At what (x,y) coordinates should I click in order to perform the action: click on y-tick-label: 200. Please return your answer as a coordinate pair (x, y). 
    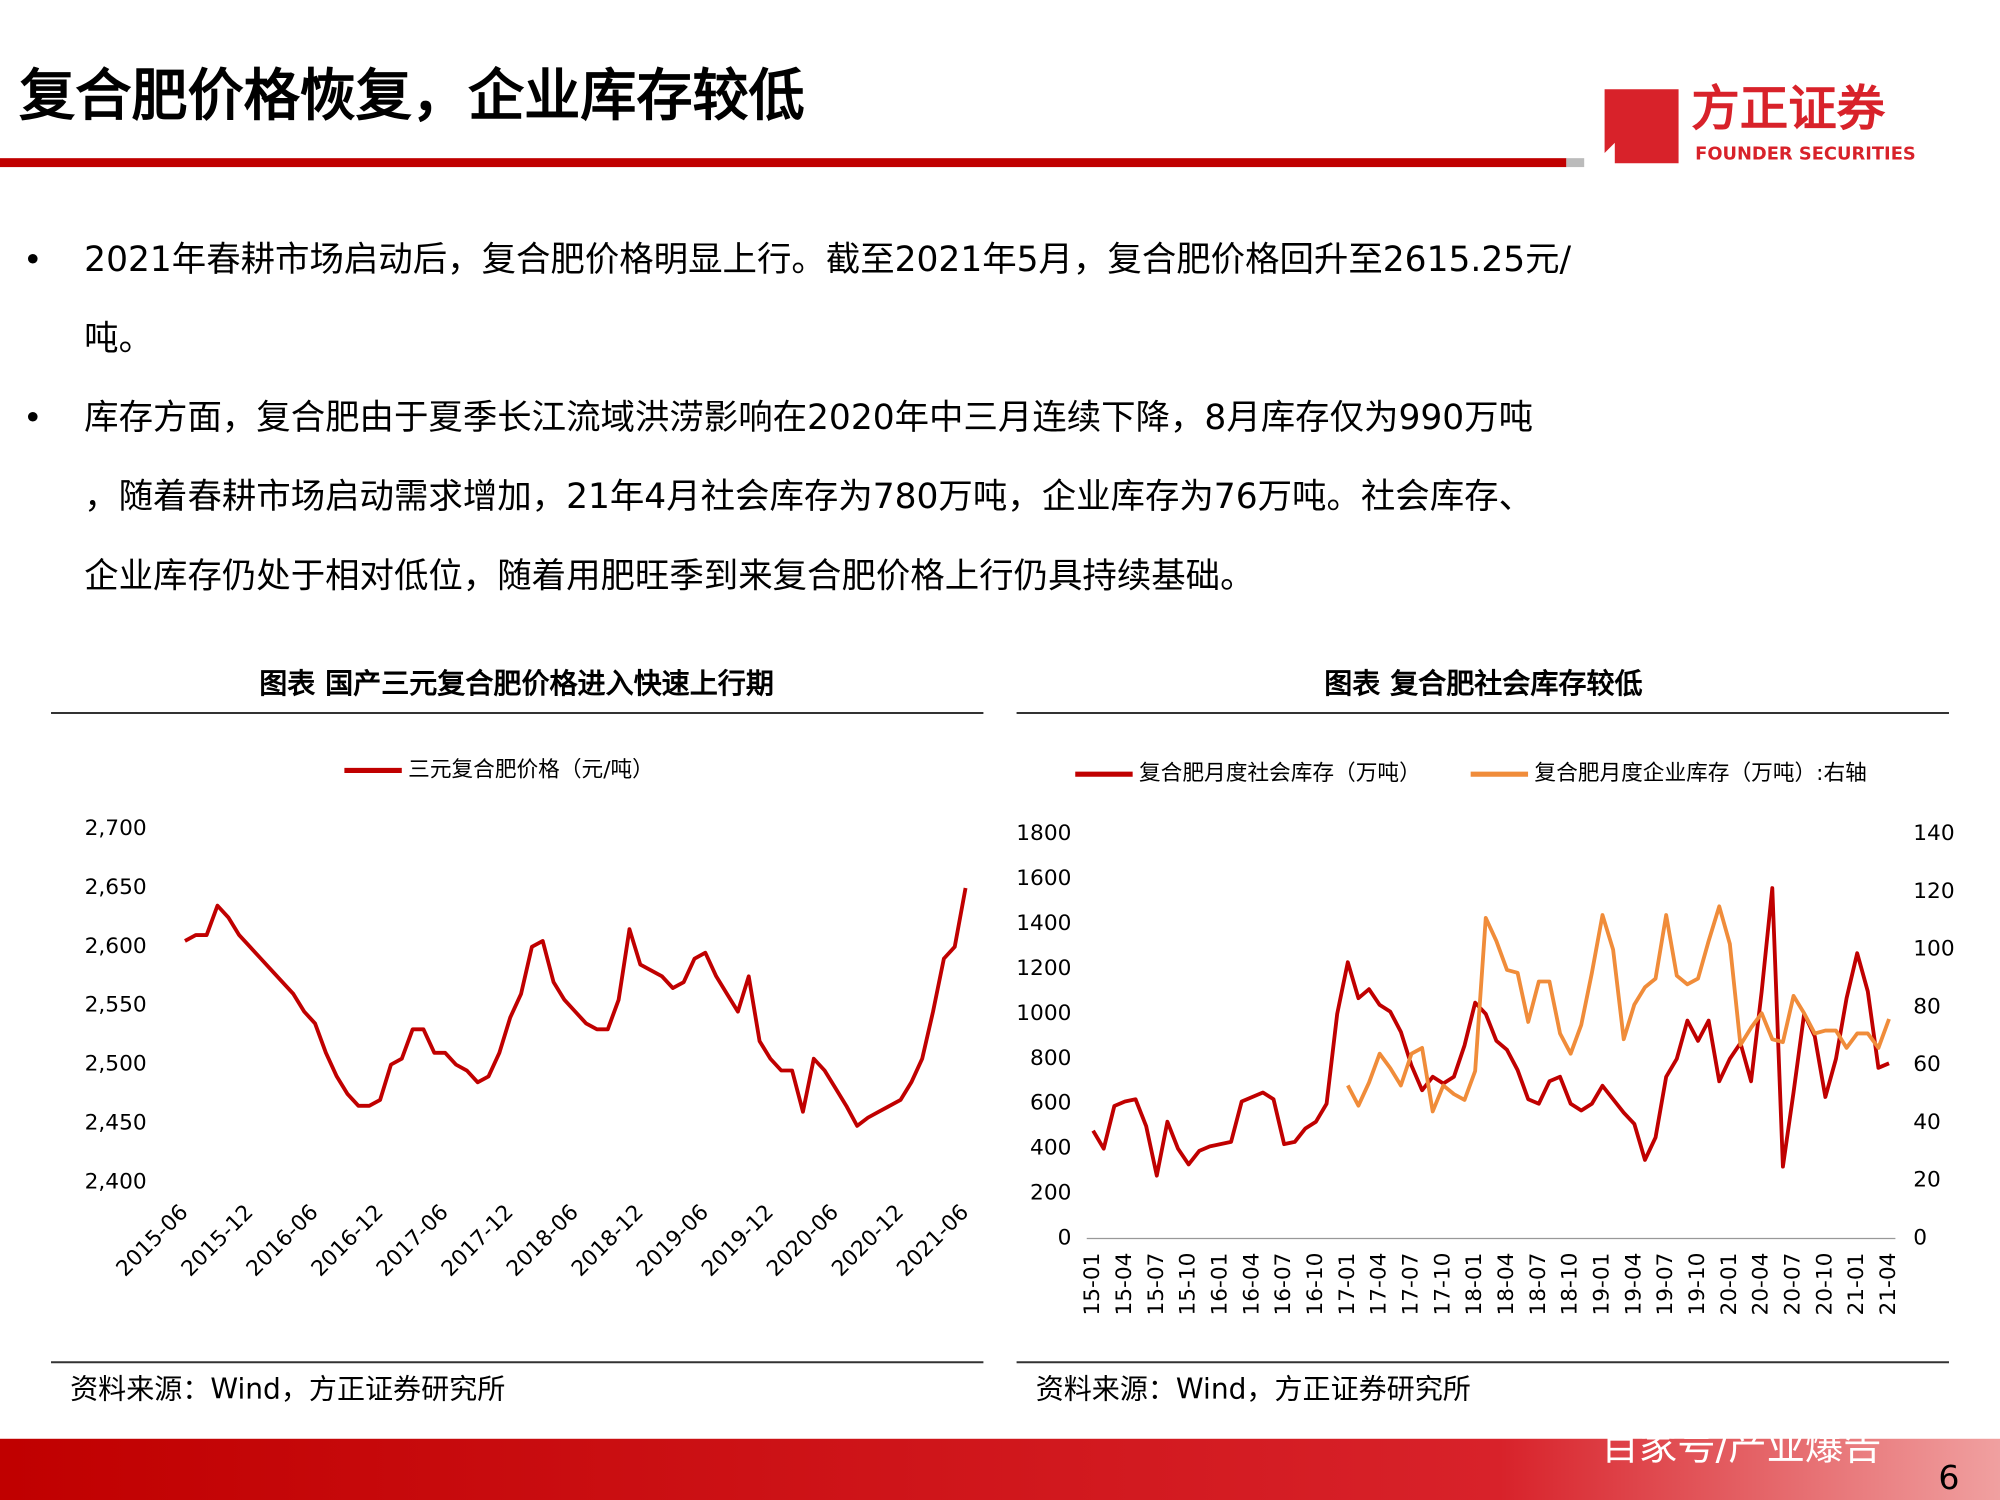
    Looking at the image, I should click on (1050, 1193).